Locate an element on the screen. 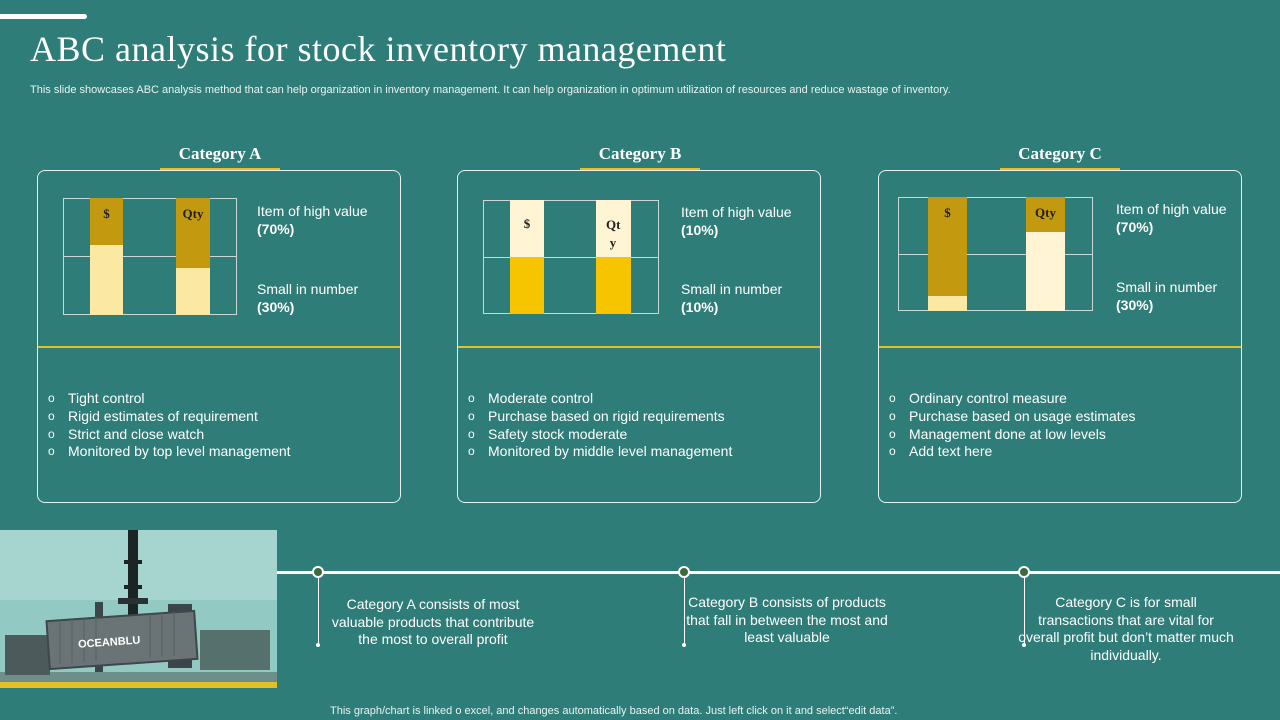 Image resolution: width=1280 pixels, height=720 pixels. category-c-value-bar-bottom is located at coordinates (947, 303).